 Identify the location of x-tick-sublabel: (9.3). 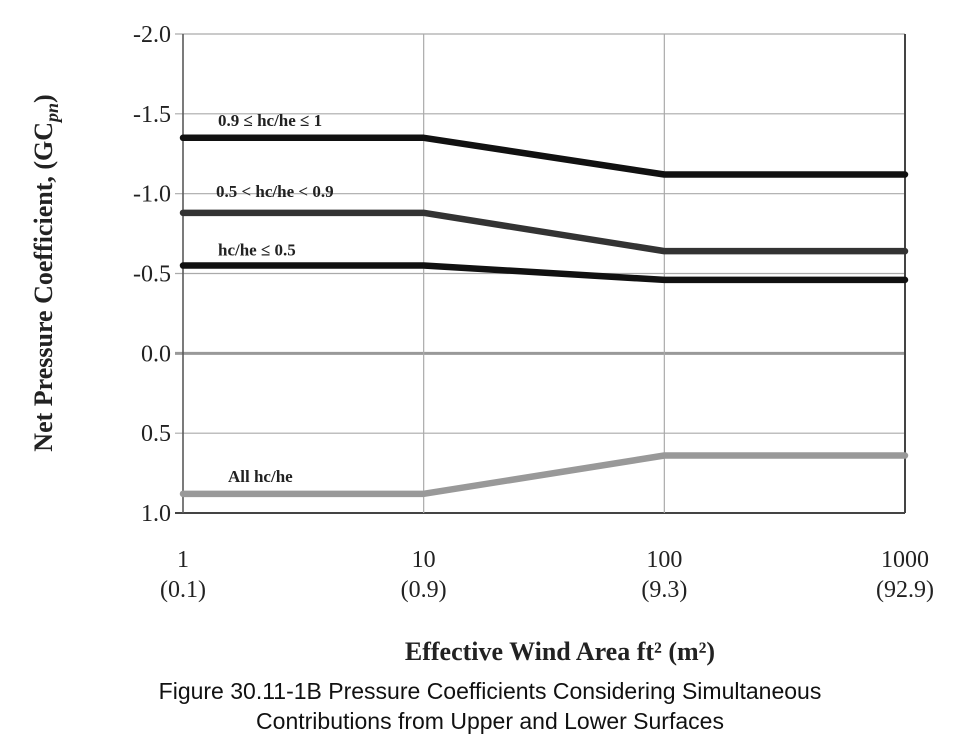
(664, 590).